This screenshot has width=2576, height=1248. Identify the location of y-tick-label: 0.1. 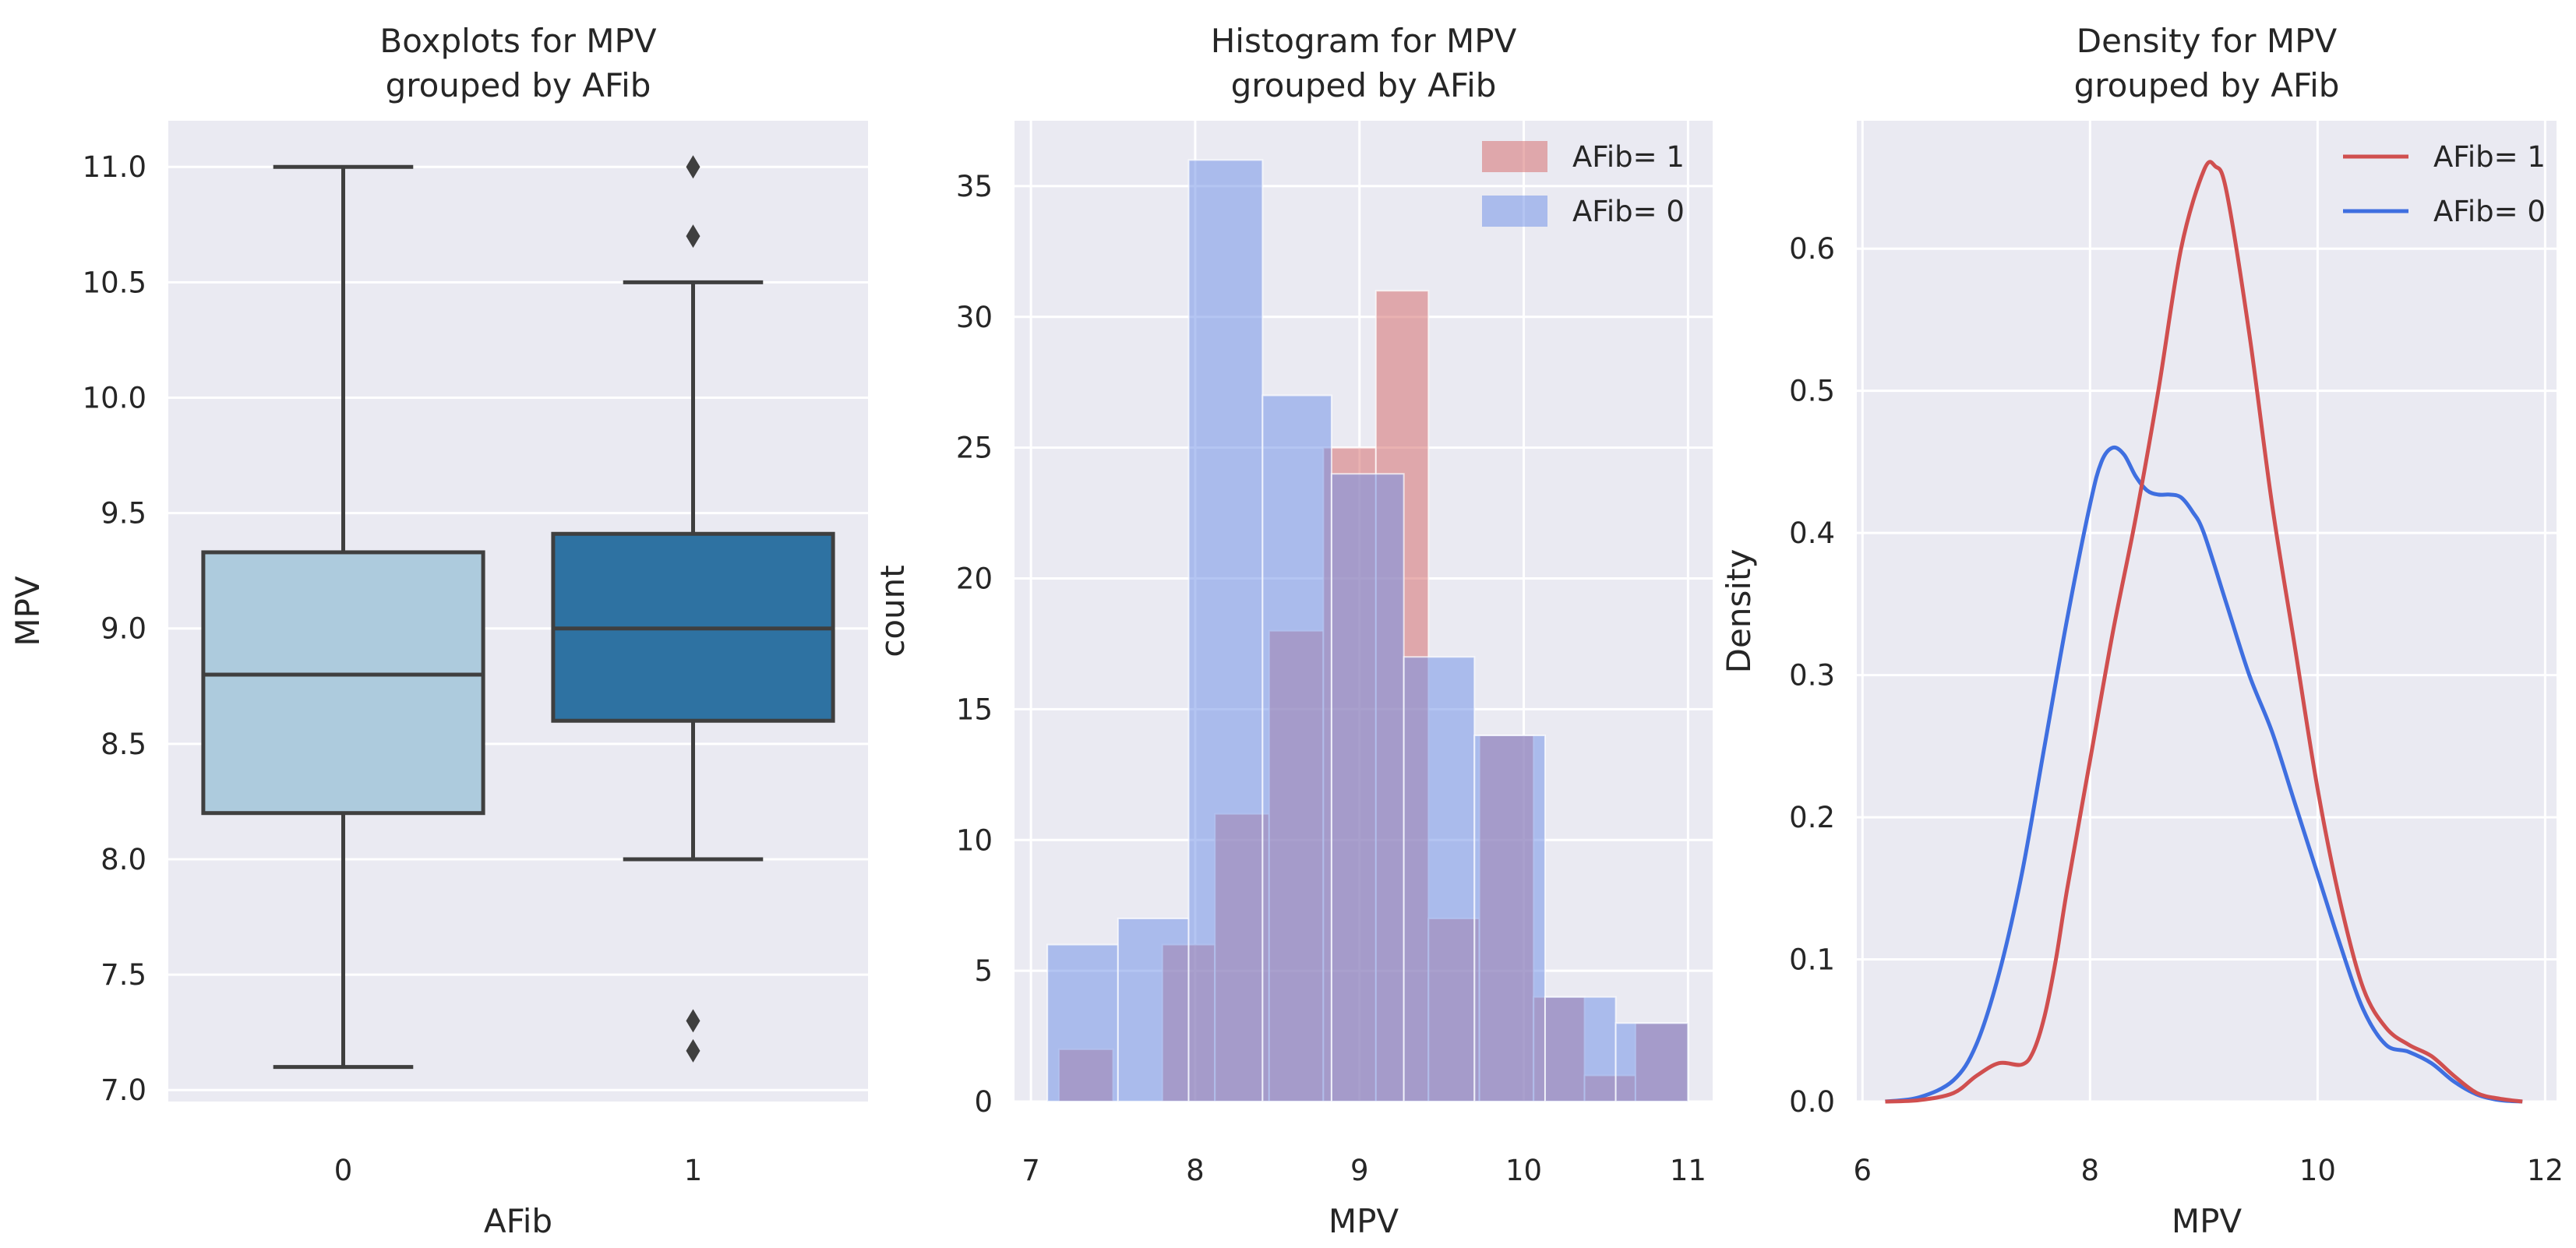
(1812, 960).